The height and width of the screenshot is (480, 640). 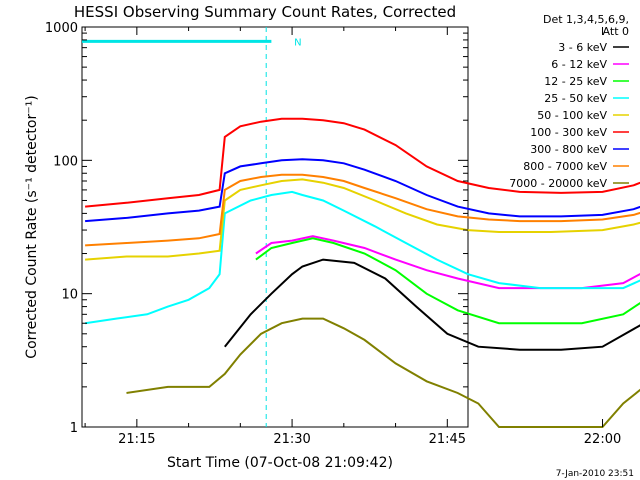 What do you see at coordinates (616, 31) in the screenshot?
I see `legend-header: Att 0` at bounding box center [616, 31].